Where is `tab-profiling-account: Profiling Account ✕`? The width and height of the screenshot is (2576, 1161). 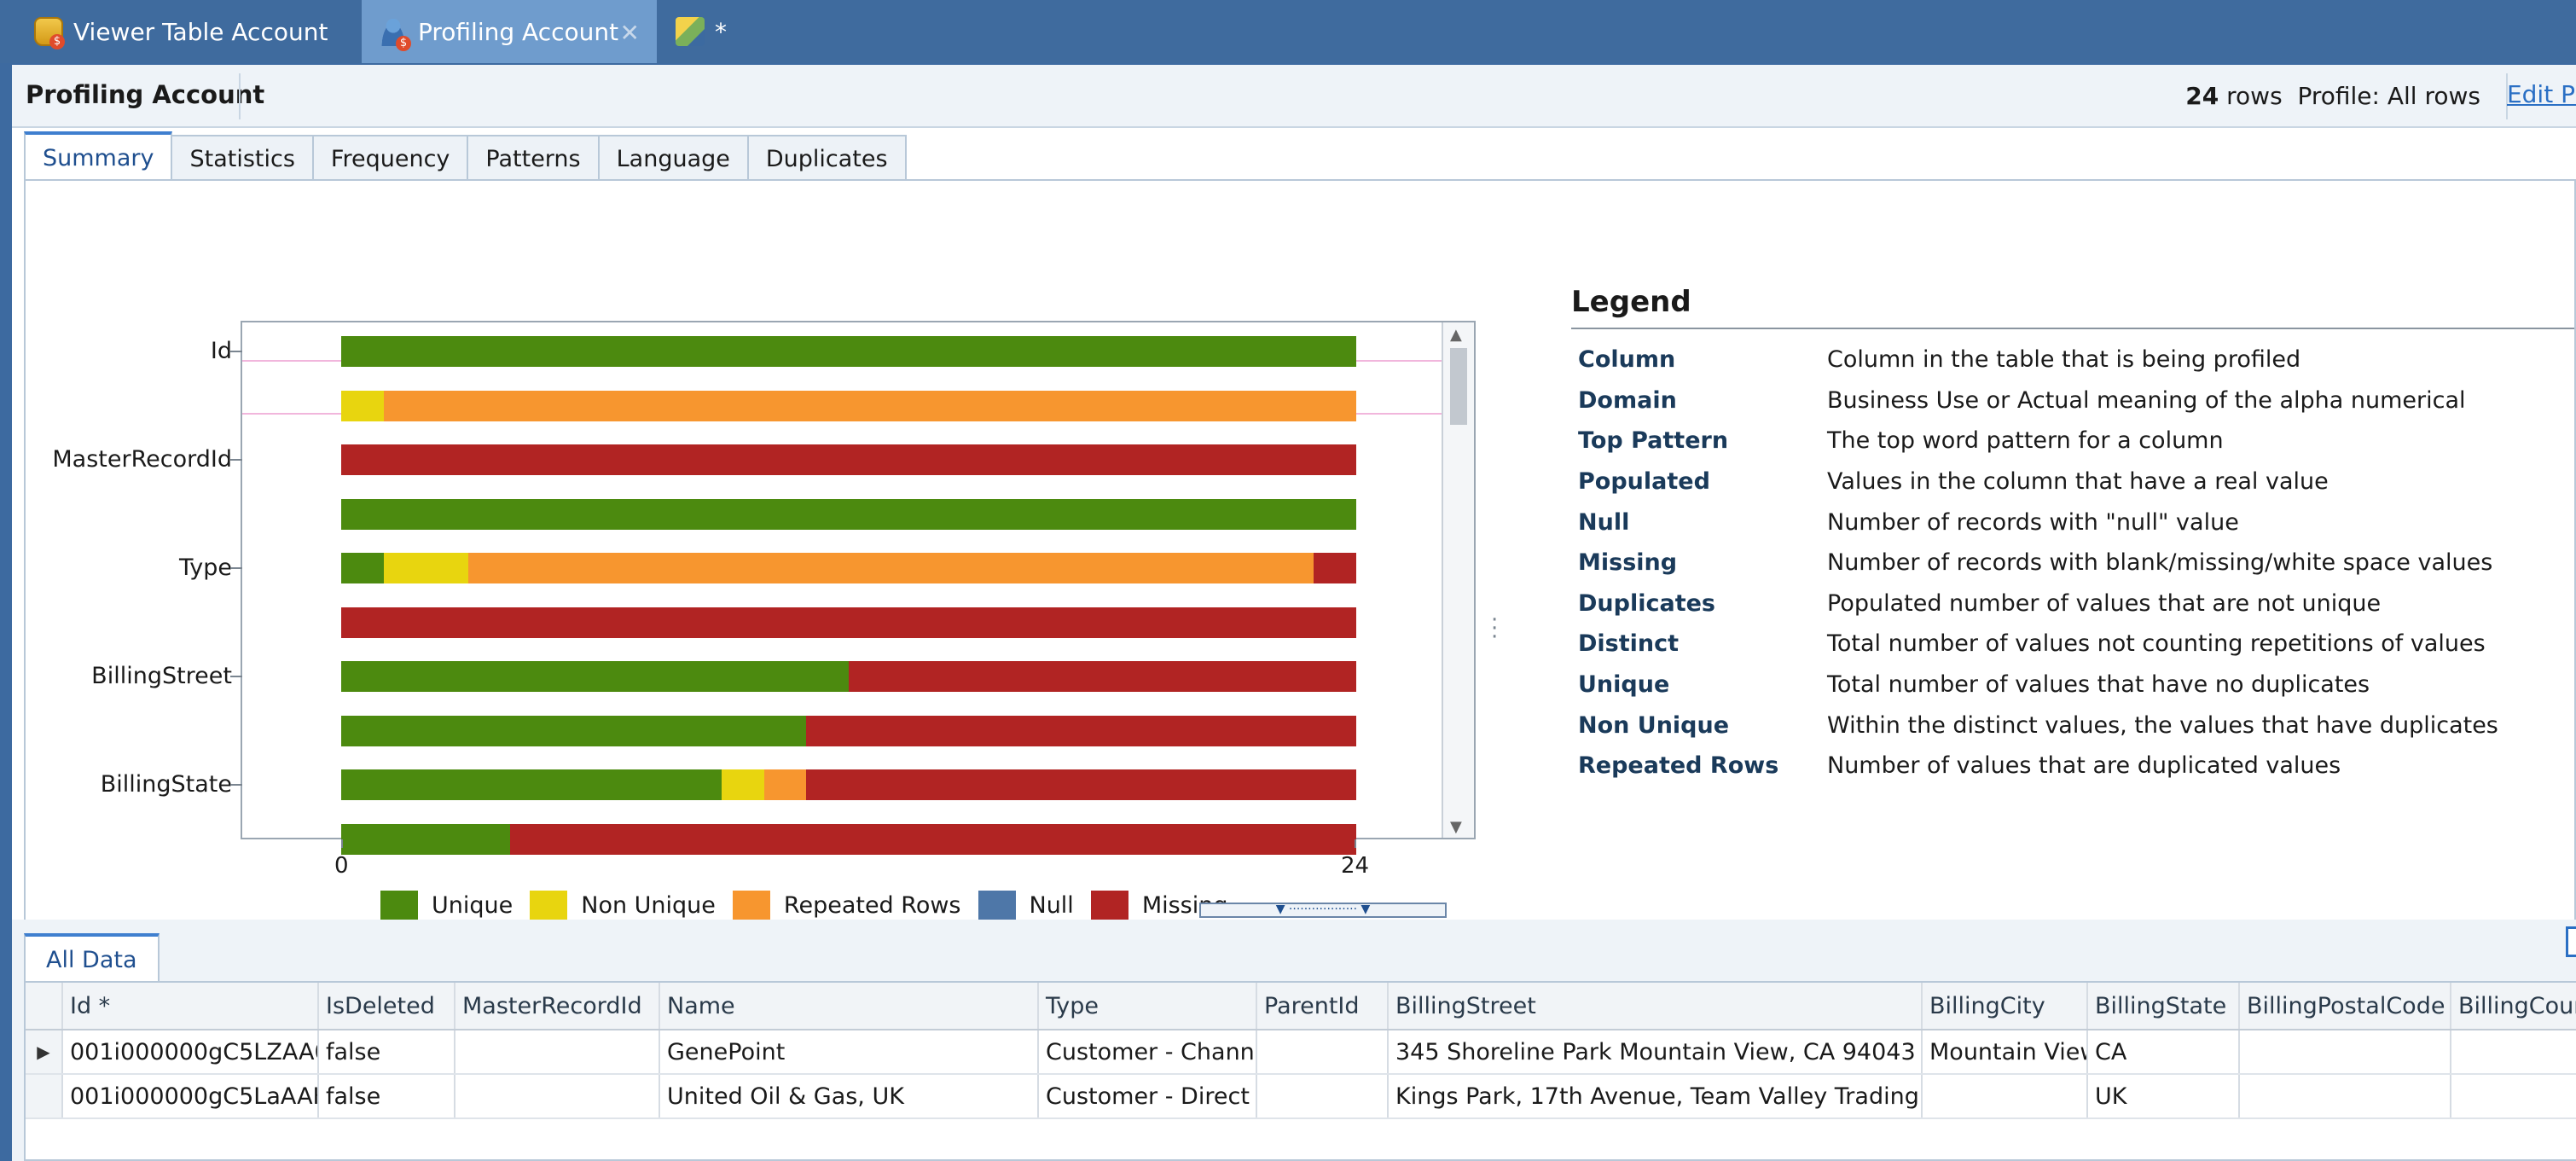
tab-profiling-account: Profiling Account ✕ is located at coordinates (509, 32).